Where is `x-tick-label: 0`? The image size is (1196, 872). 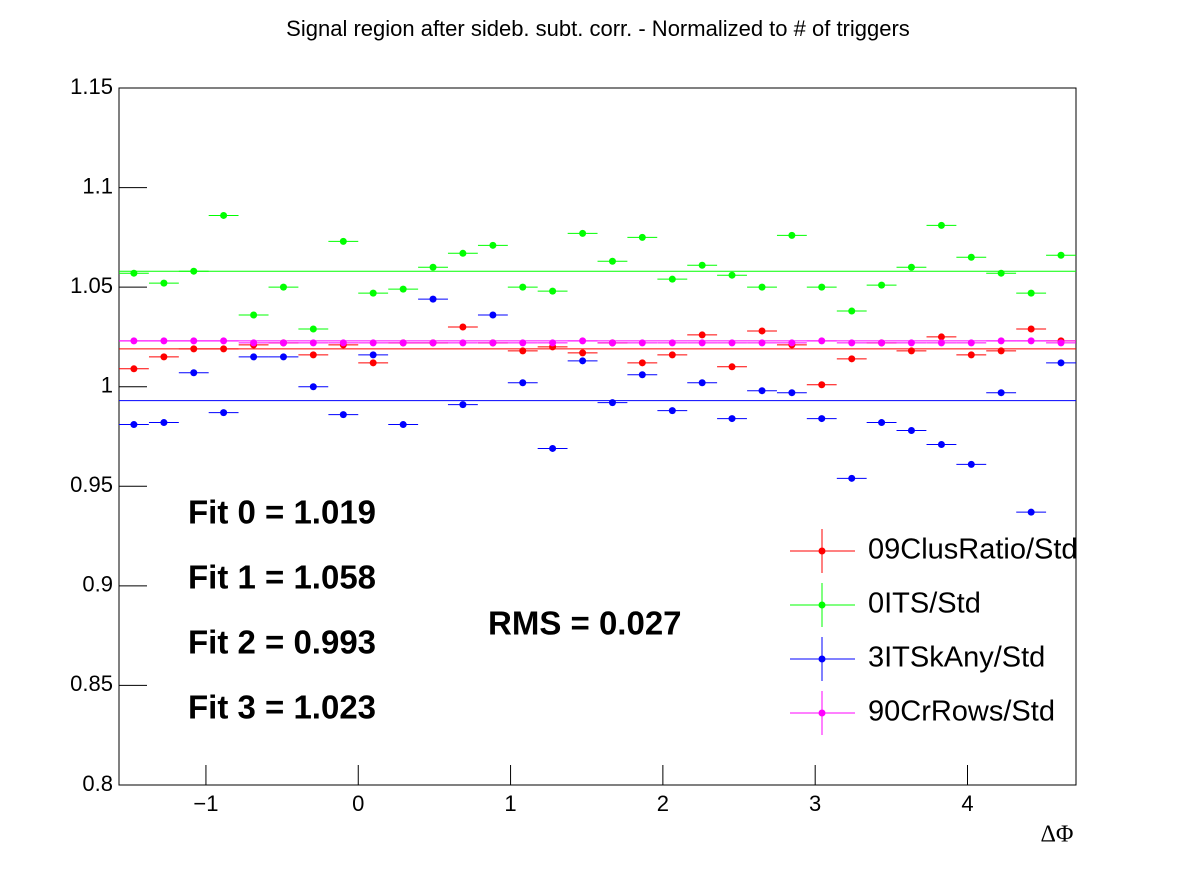 x-tick-label: 0 is located at coordinates (358, 803).